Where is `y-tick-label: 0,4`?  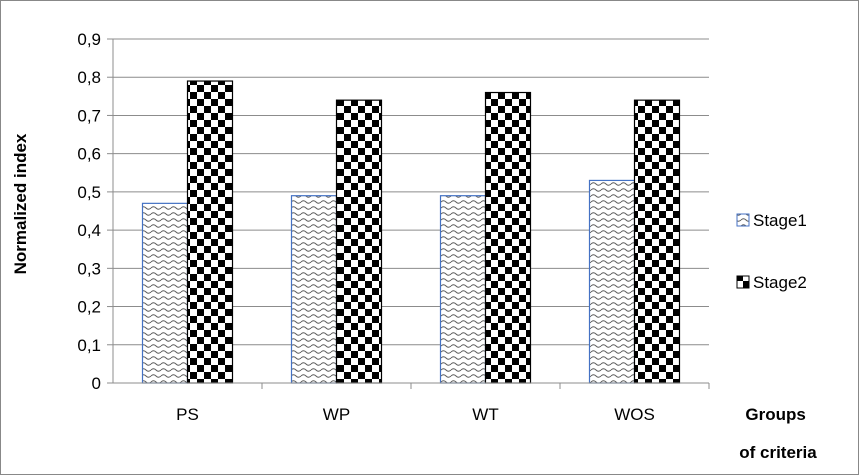
y-tick-label: 0,4 is located at coordinates (89, 230).